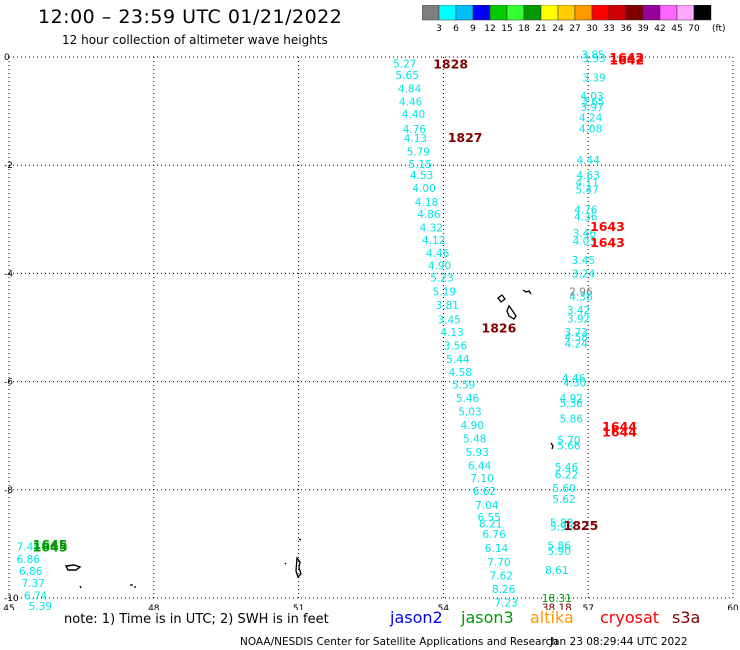 The height and width of the screenshot is (650, 740). I want to click on satellite-legend-jason3: jason3, so click(487, 617).